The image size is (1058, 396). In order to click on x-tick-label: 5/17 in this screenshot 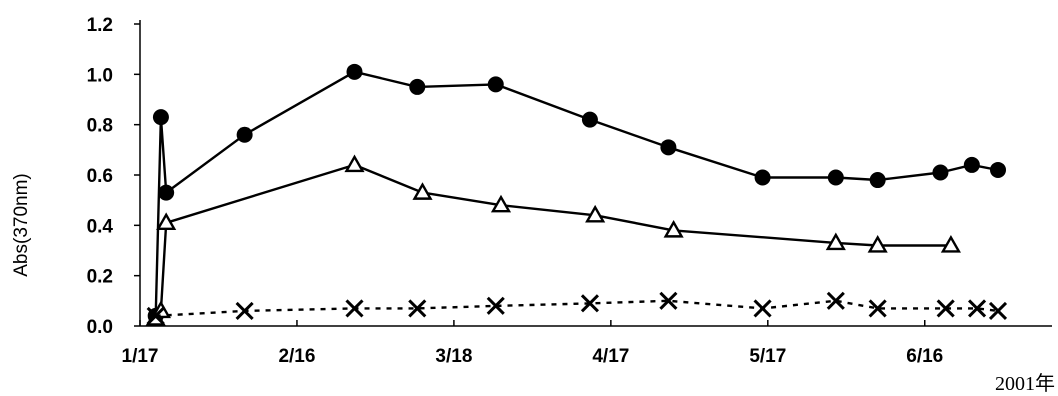, I will do `click(767, 356)`.